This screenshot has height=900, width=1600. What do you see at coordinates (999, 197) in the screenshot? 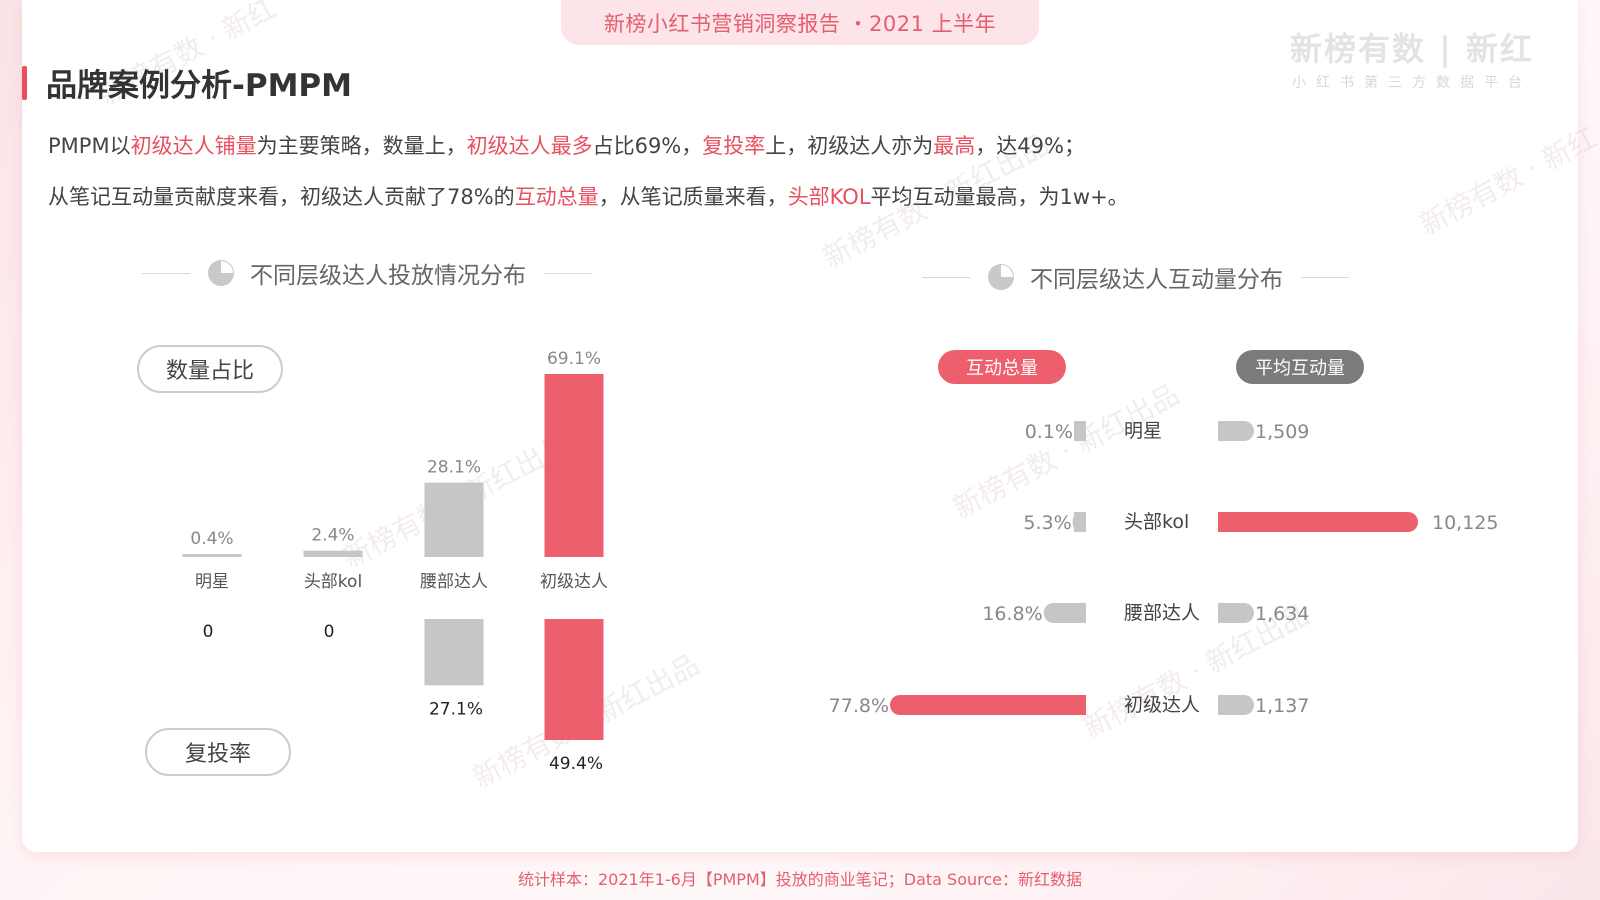
I see `description-text: 平均互动量最高，为1w+。` at bounding box center [999, 197].